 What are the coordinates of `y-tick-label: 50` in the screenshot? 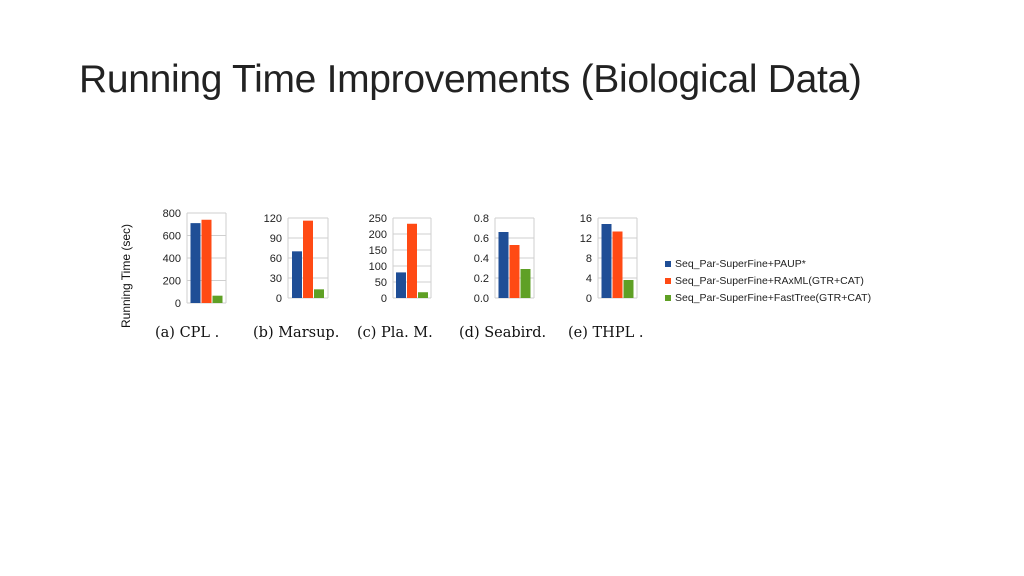 It's located at (381, 283).